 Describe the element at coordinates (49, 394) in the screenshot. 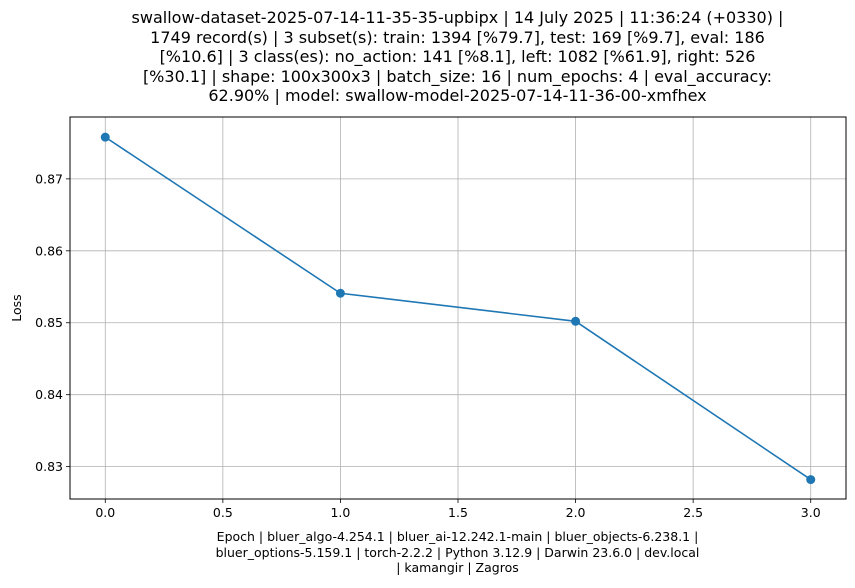

I see `y-tick-label: 0.84` at that location.